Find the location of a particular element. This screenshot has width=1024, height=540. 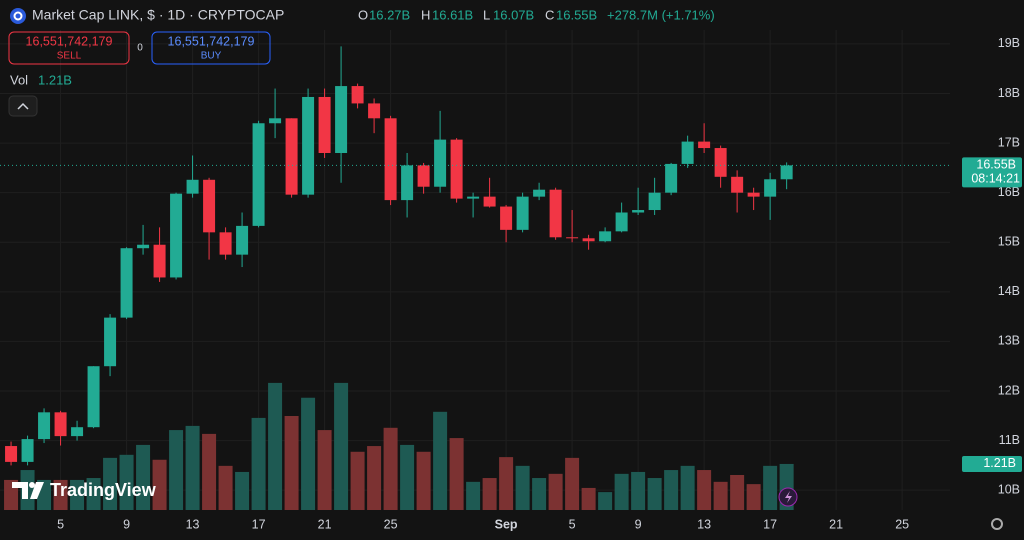

y-tick-label: 11B is located at coordinates (1009, 440).